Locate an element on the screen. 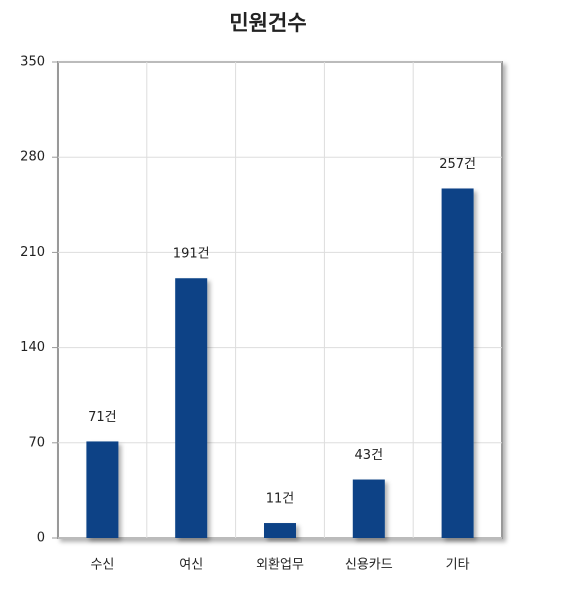 The height and width of the screenshot is (591, 581). x-tick-label: 기타 is located at coordinates (458, 565).